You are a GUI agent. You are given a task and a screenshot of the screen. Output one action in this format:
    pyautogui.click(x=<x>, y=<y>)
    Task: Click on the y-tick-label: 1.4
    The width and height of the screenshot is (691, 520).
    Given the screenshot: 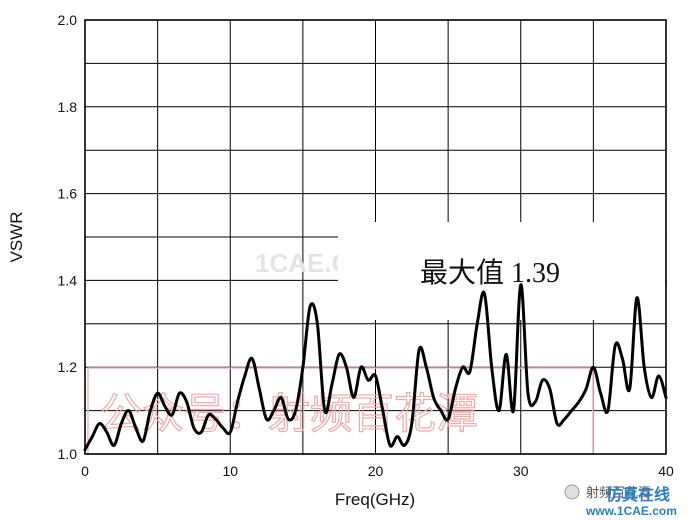 What is the action you would take?
    pyautogui.click(x=68, y=280)
    